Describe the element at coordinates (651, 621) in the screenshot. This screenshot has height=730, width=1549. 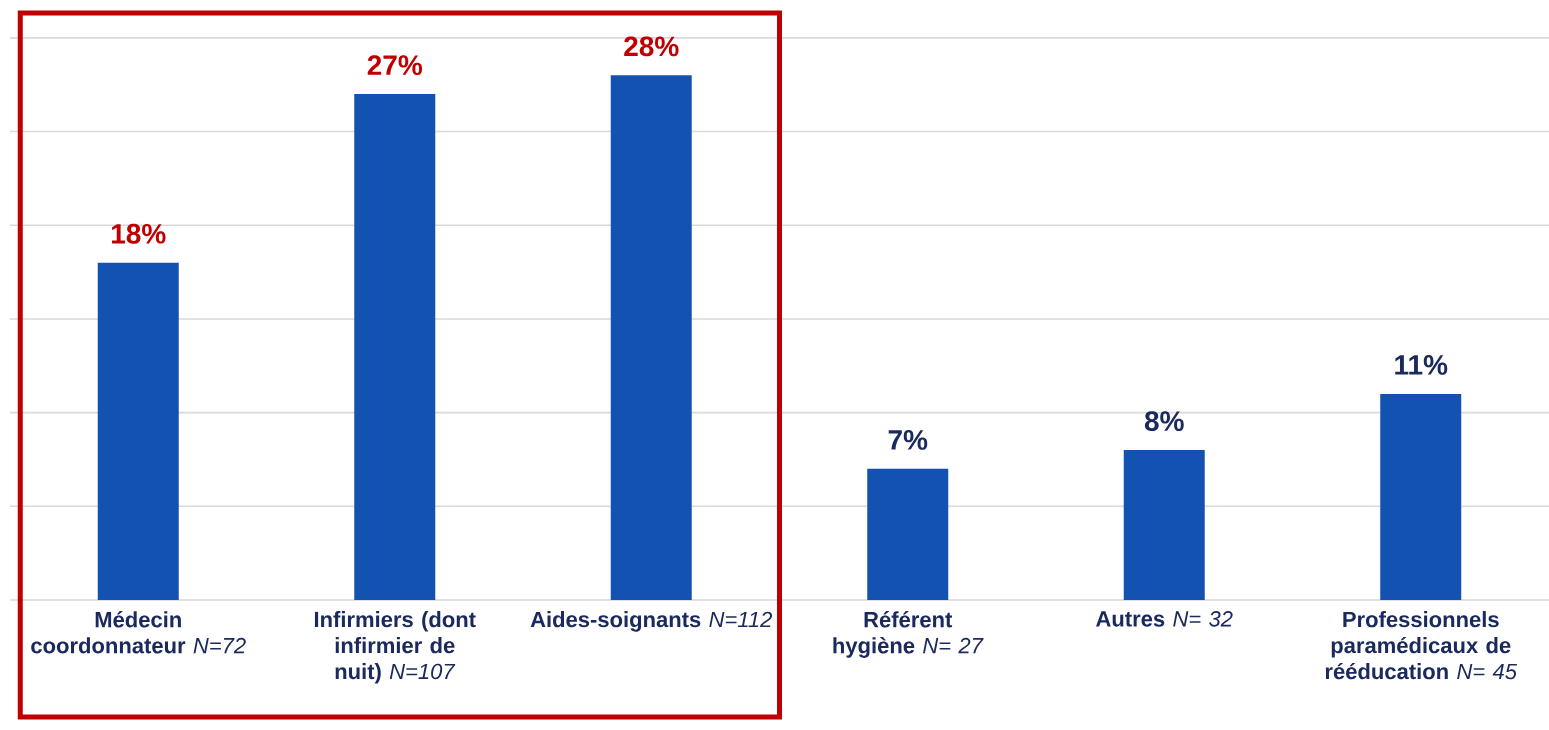
I see `x-tick-label: Aides-soignants N=112` at that location.